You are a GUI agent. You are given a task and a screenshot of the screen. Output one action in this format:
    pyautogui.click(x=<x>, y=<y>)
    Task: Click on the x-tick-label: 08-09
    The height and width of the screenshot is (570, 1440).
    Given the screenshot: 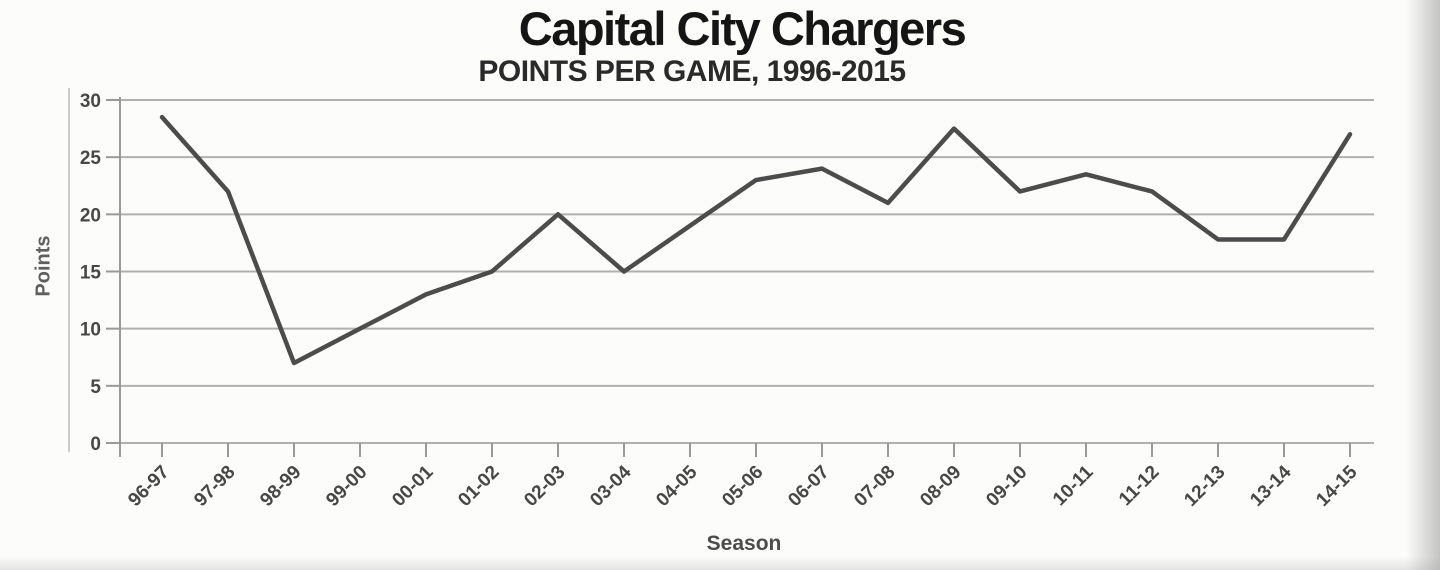 What is the action you would take?
    pyautogui.click(x=940, y=486)
    